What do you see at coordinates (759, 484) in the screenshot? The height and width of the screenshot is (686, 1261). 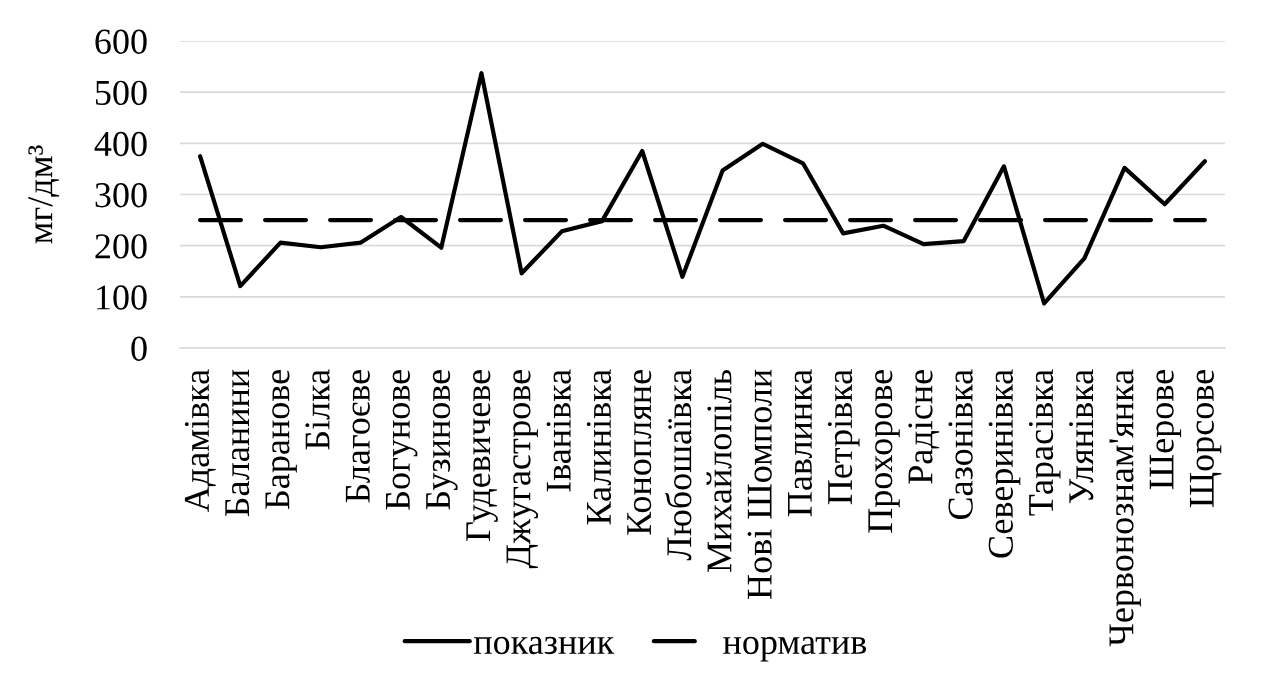 I see `x-tick-label: Нові Шомполи` at bounding box center [759, 484].